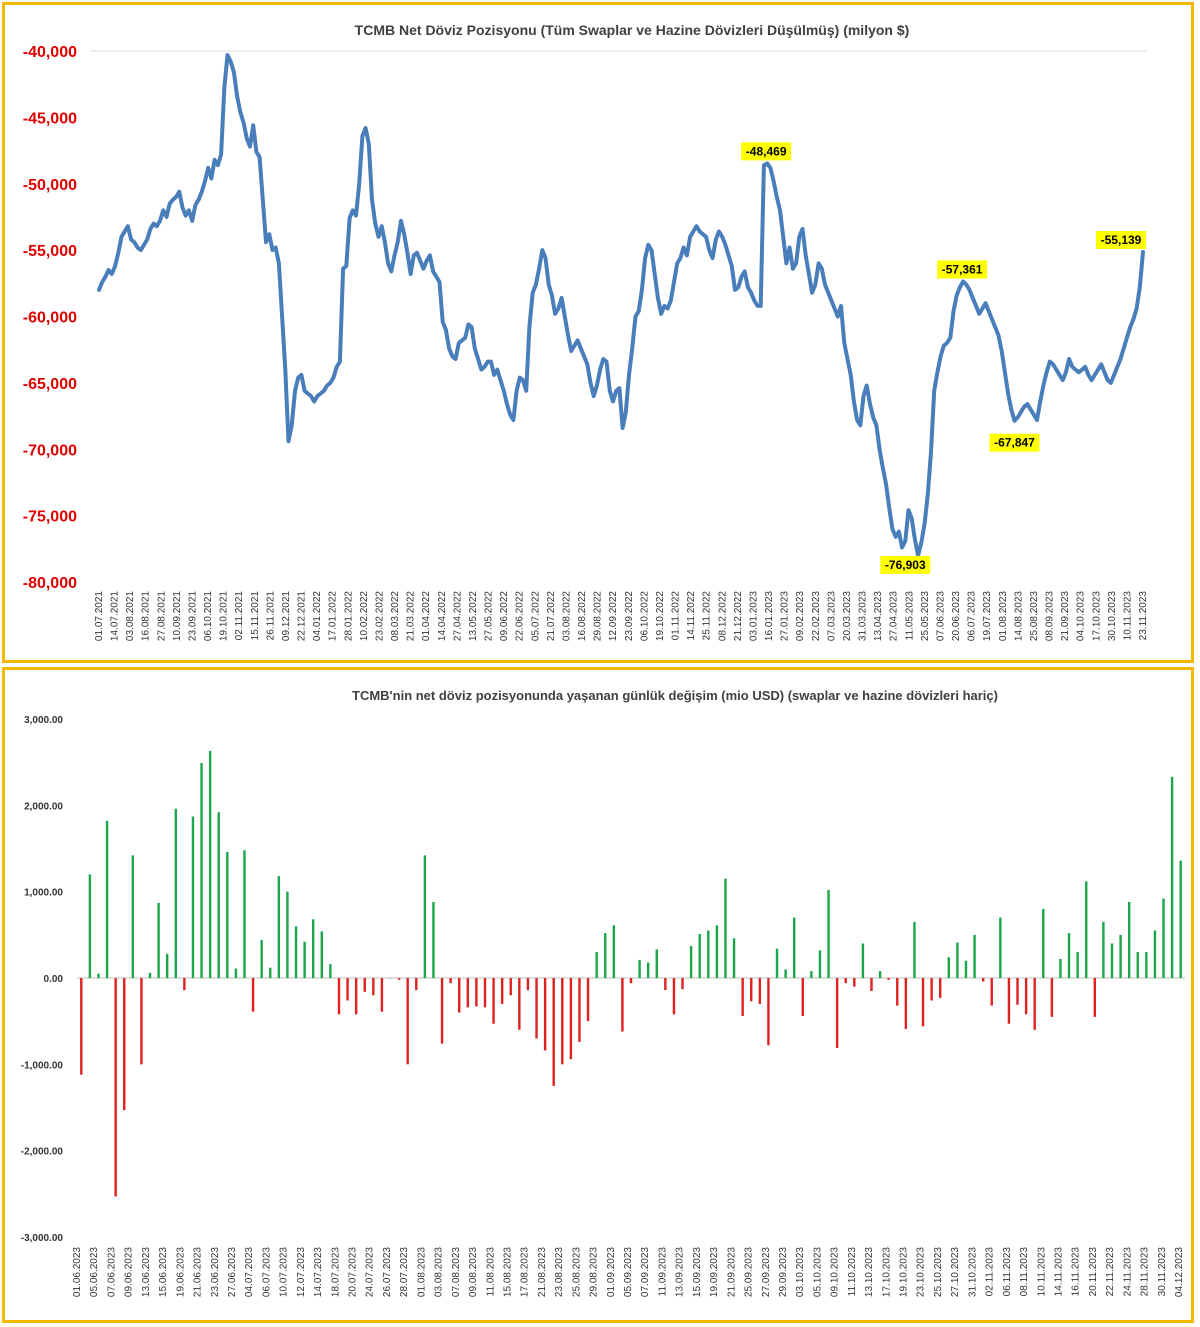 This screenshot has width=1200, height=1327. Describe the element at coordinates (816, 616) in the screenshot. I see `x-tick-label: 22.02.2023` at that location.